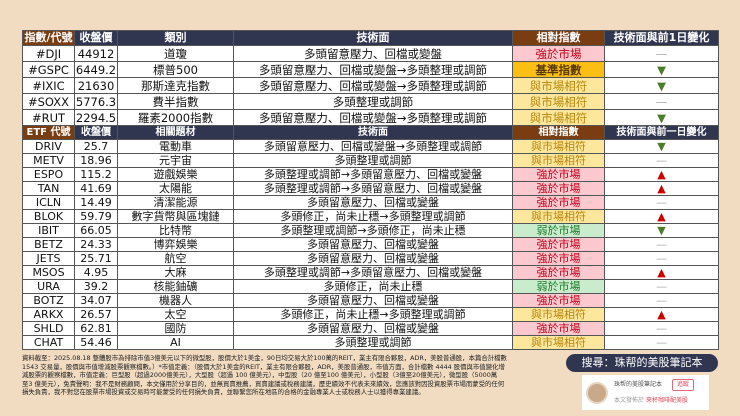 The image size is (740, 416). Describe the element at coordinates (597, 393) in the screenshot. I see `avatar` at that location.